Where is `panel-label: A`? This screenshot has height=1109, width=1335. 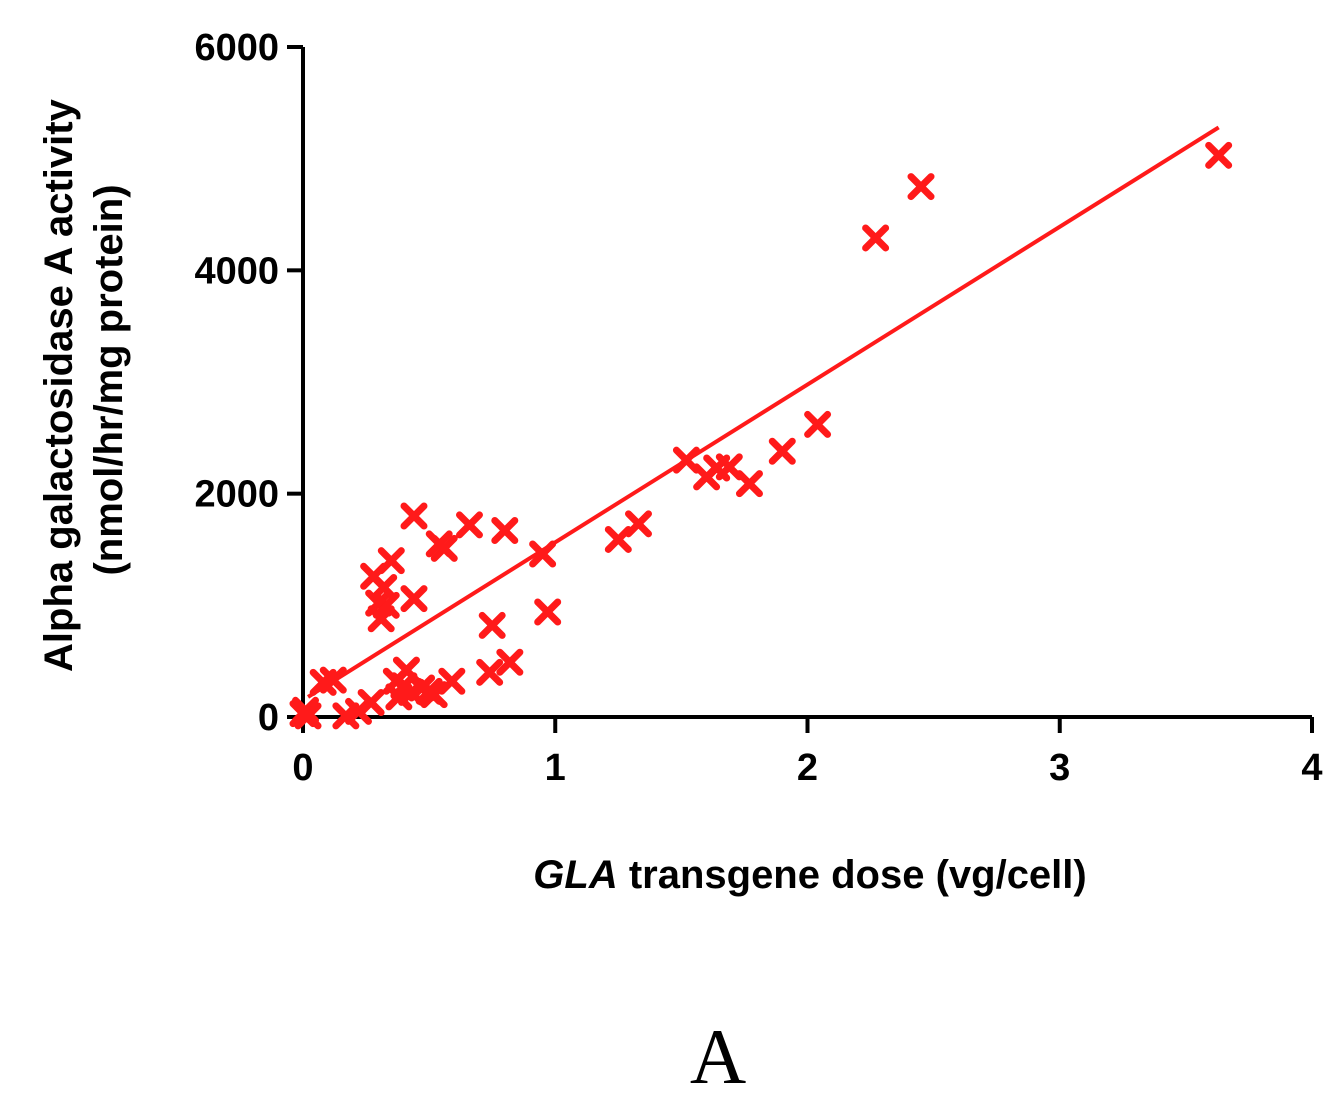 panel-label: A is located at coordinates (718, 1056).